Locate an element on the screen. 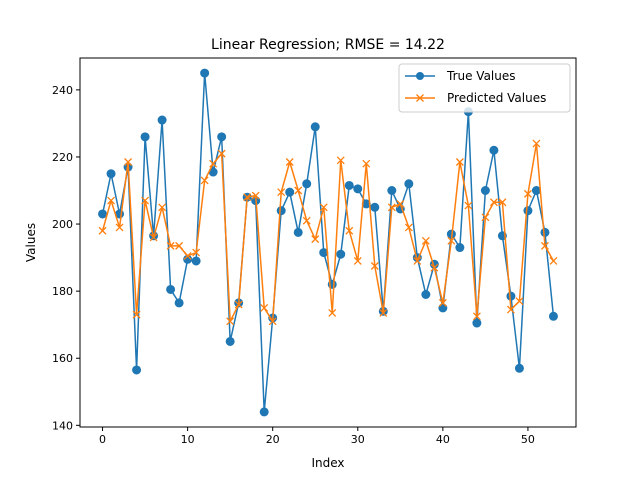 This screenshot has height=480, width=640. y-axis: 140 160 180 200 220 240 is located at coordinates (66, 258).